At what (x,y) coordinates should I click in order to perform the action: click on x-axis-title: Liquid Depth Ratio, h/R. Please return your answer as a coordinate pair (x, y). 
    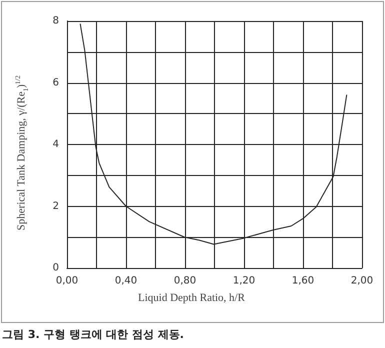
    Looking at the image, I should click on (191, 298).